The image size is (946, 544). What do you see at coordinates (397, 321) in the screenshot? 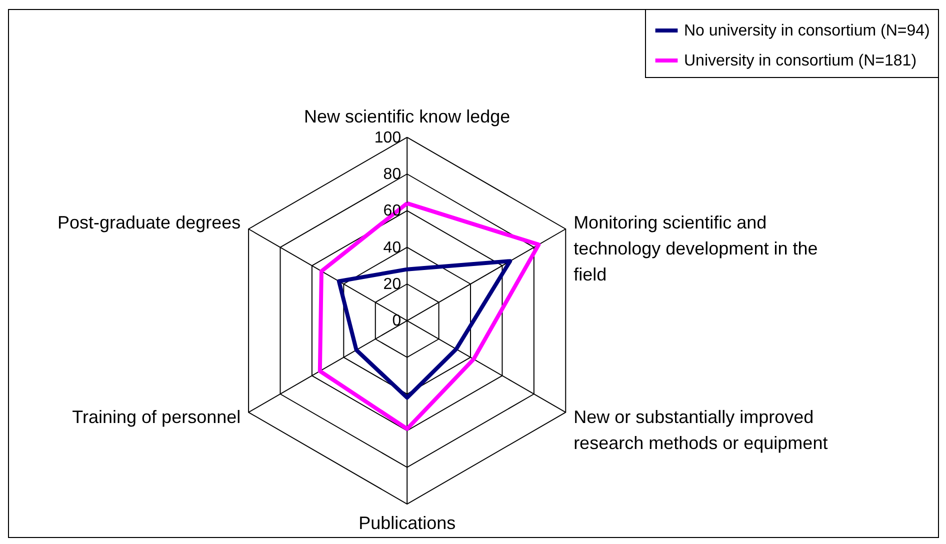
I see `y-tick-label: 0` at bounding box center [397, 321].